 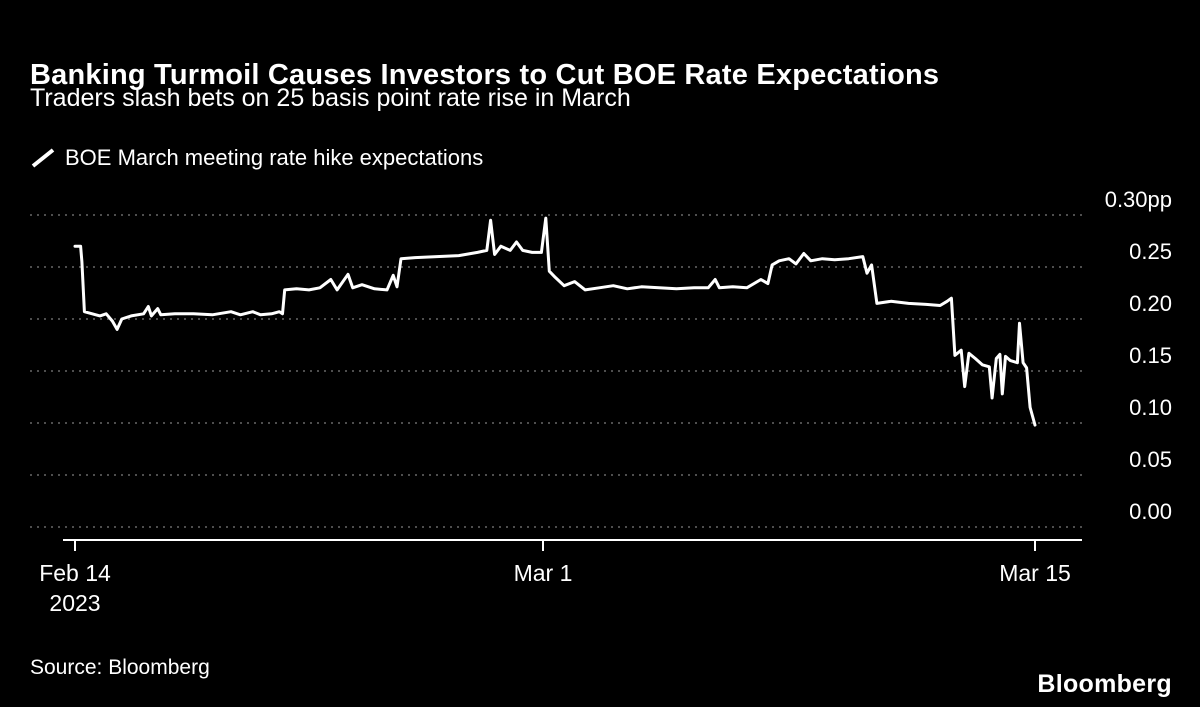 What do you see at coordinates (43, 158) in the screenshot?
I see `legend-line-sample-icon` at bounding box center [43, 158].